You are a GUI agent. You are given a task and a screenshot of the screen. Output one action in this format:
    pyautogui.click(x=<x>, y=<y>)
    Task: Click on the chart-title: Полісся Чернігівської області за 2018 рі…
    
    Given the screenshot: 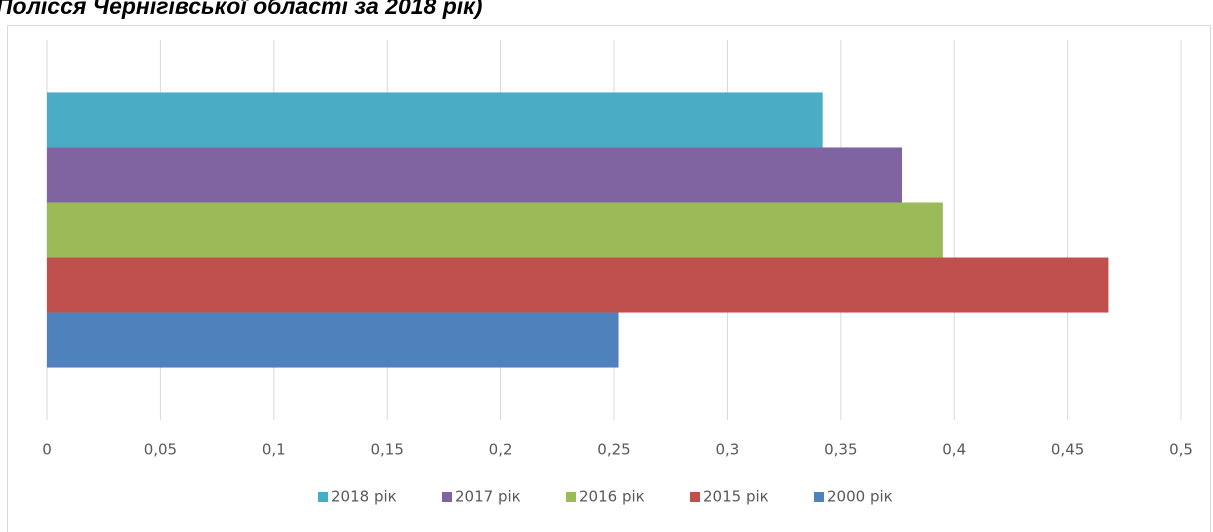 What is the action you would take?
    pyautogui.click(x=241, y=9)
    